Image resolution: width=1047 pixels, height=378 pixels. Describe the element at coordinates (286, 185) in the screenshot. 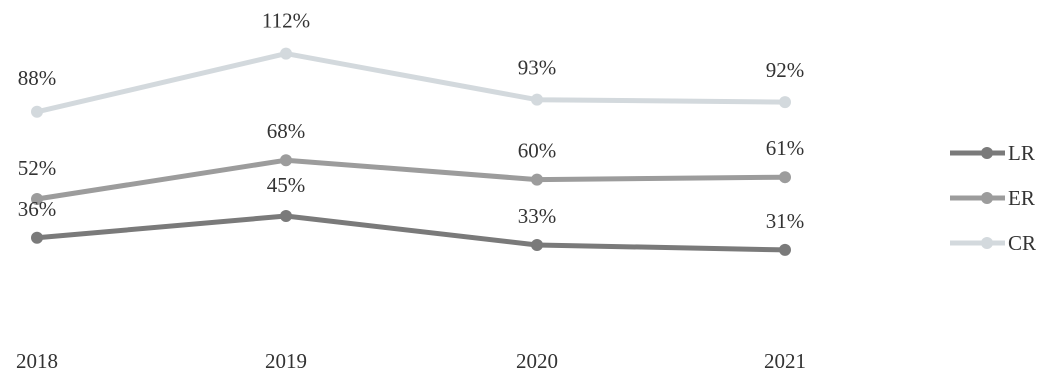

I see `data-label-lr-2019: 45%` at that location.